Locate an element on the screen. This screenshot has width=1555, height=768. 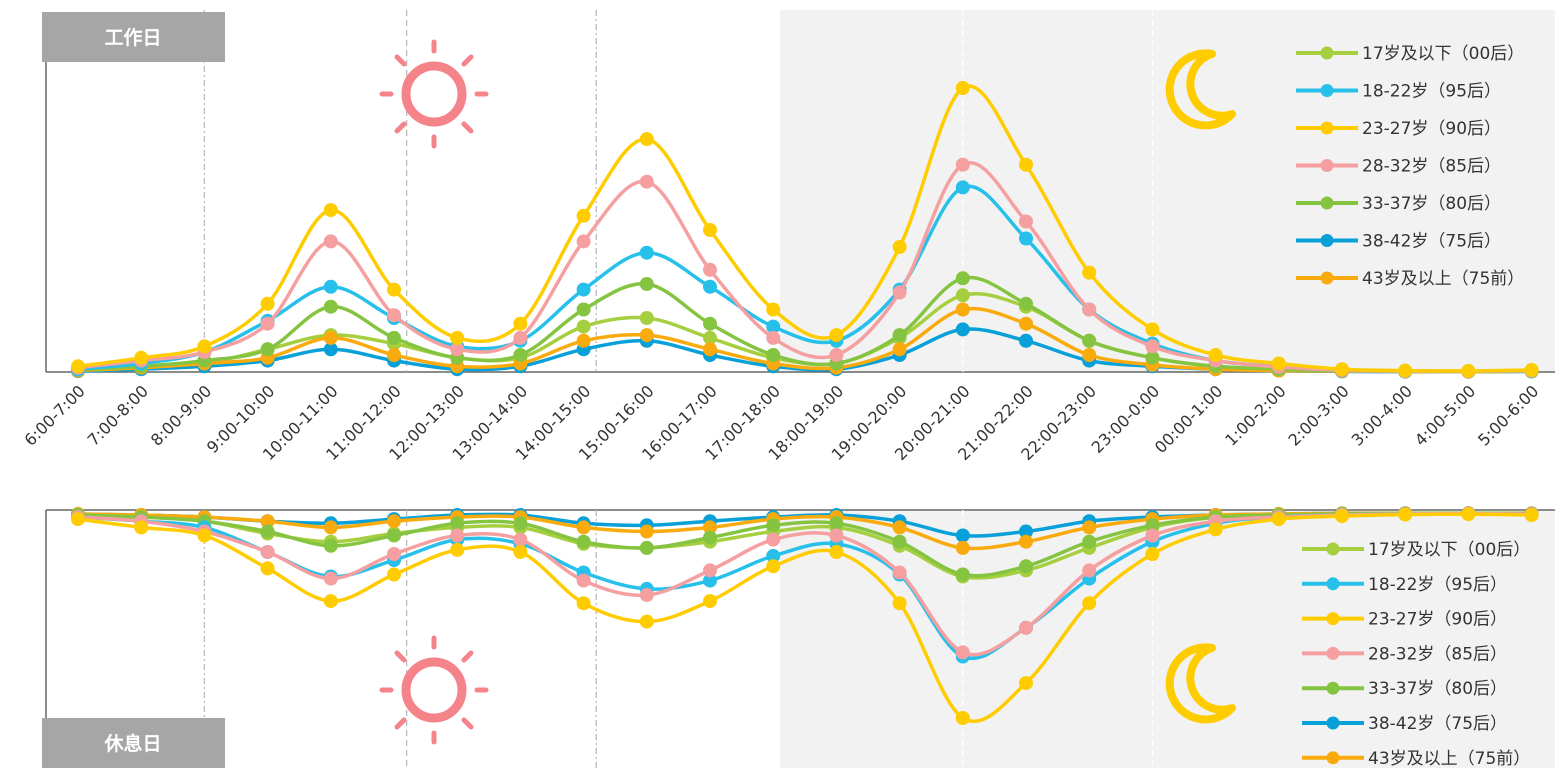
bottom-legend-label: 38-42岁（75后） is located at coordinates (1437, 724).